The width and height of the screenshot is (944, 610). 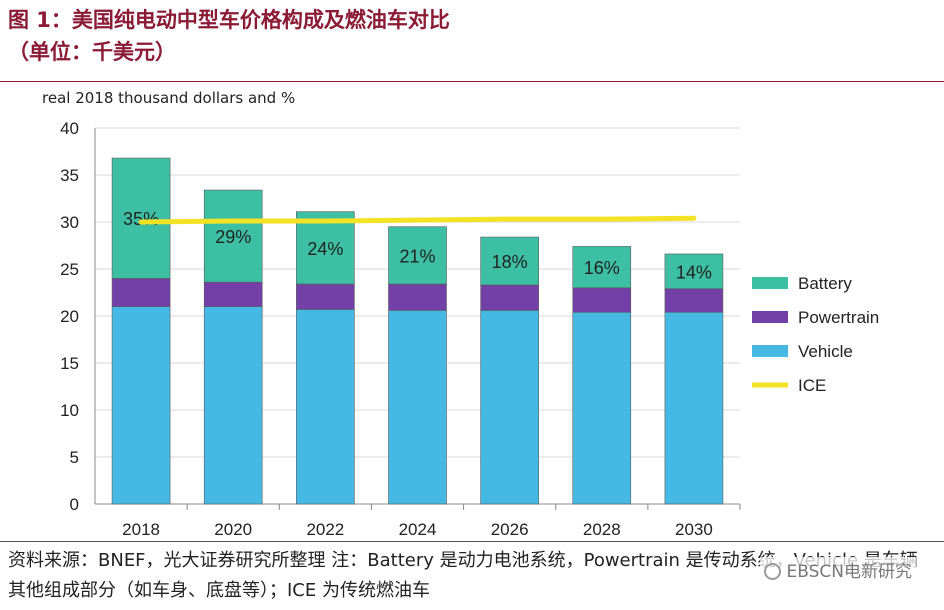 What do you see at coordinates (74, 504) in the screenshot?
I see `y-tick-label: 0` at bounding box center [74, 504].